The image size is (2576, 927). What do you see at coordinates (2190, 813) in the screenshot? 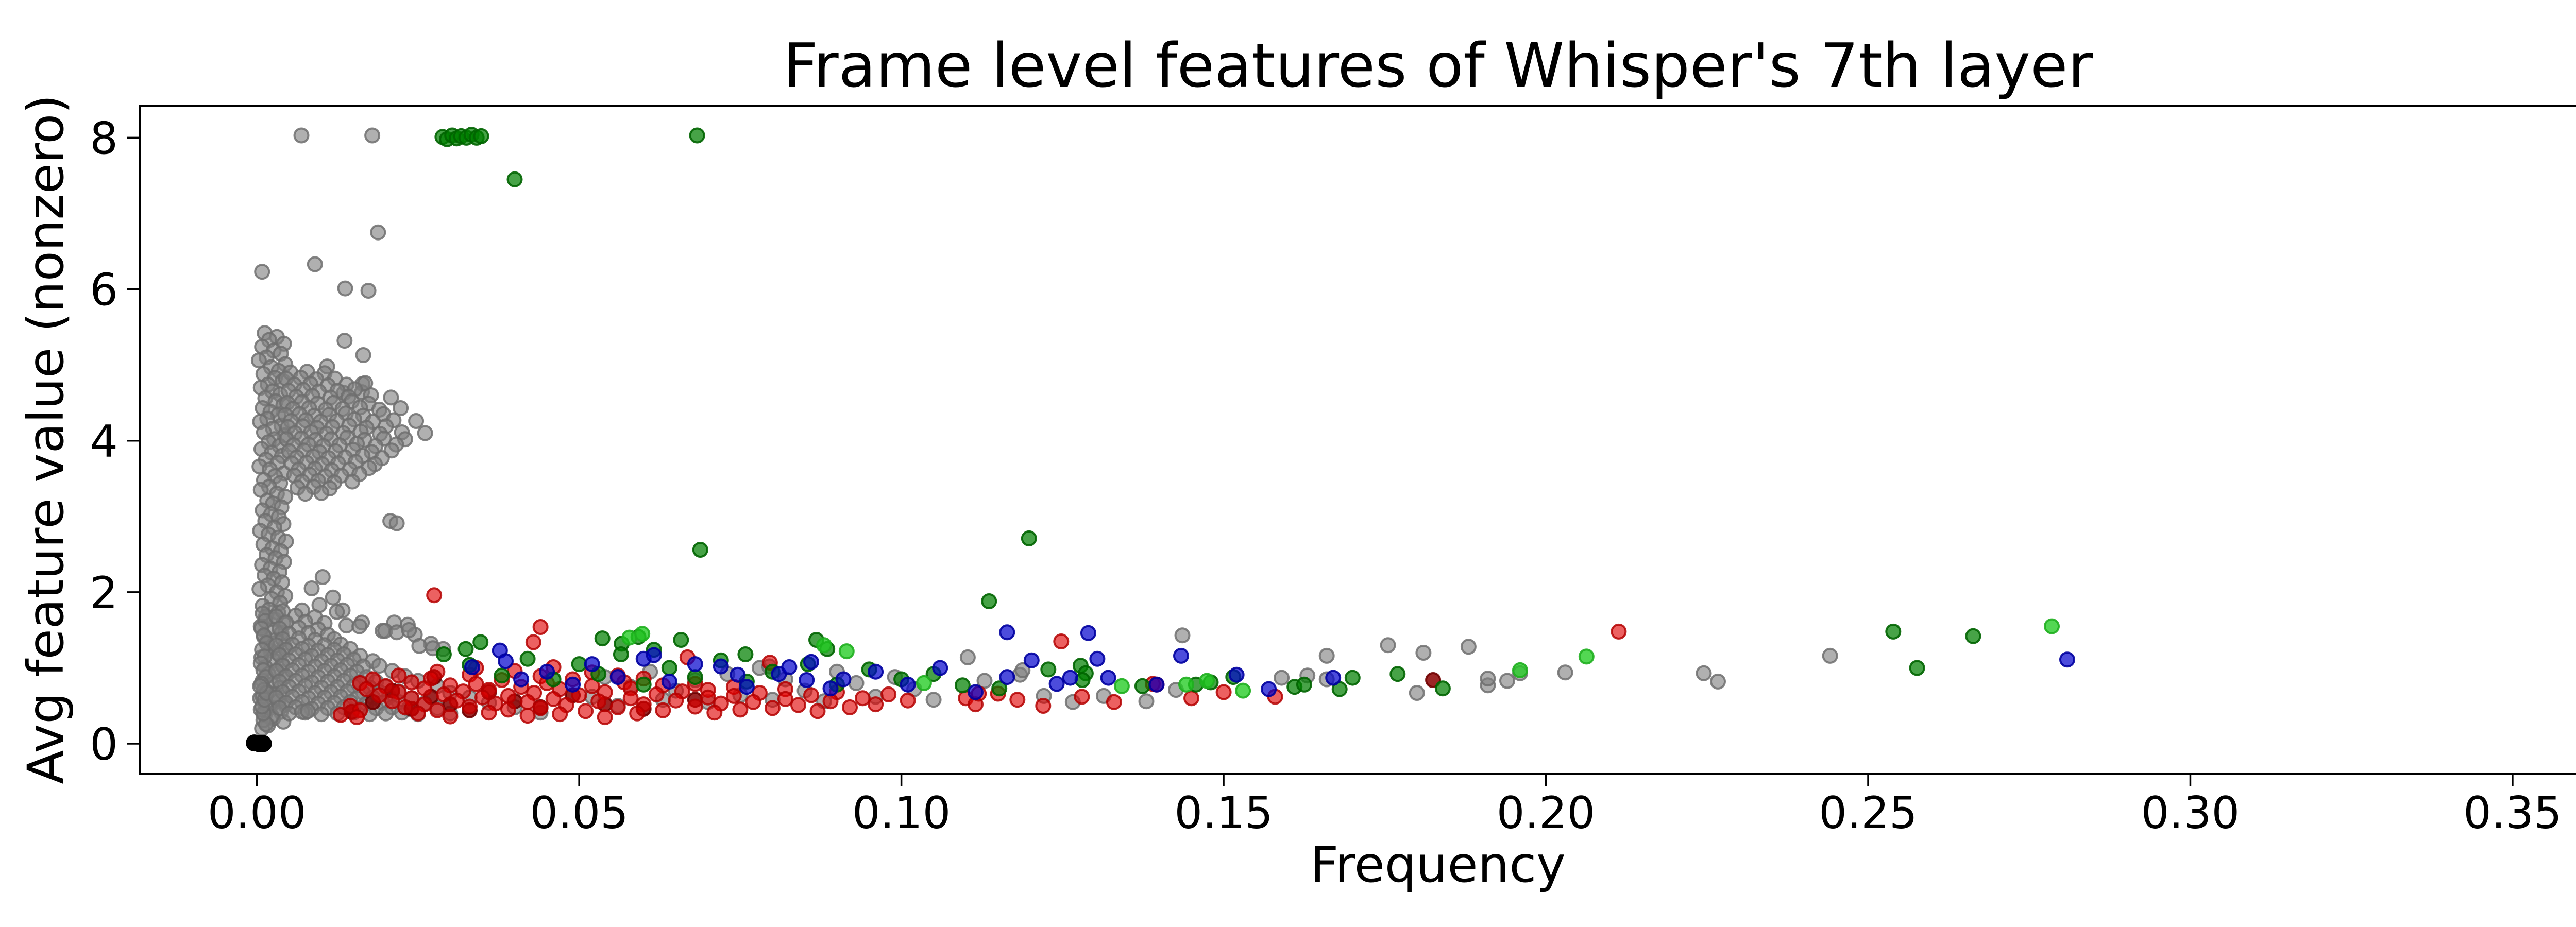
I see `x-tick-label: 0.30` at bounding box center [2190, 813].